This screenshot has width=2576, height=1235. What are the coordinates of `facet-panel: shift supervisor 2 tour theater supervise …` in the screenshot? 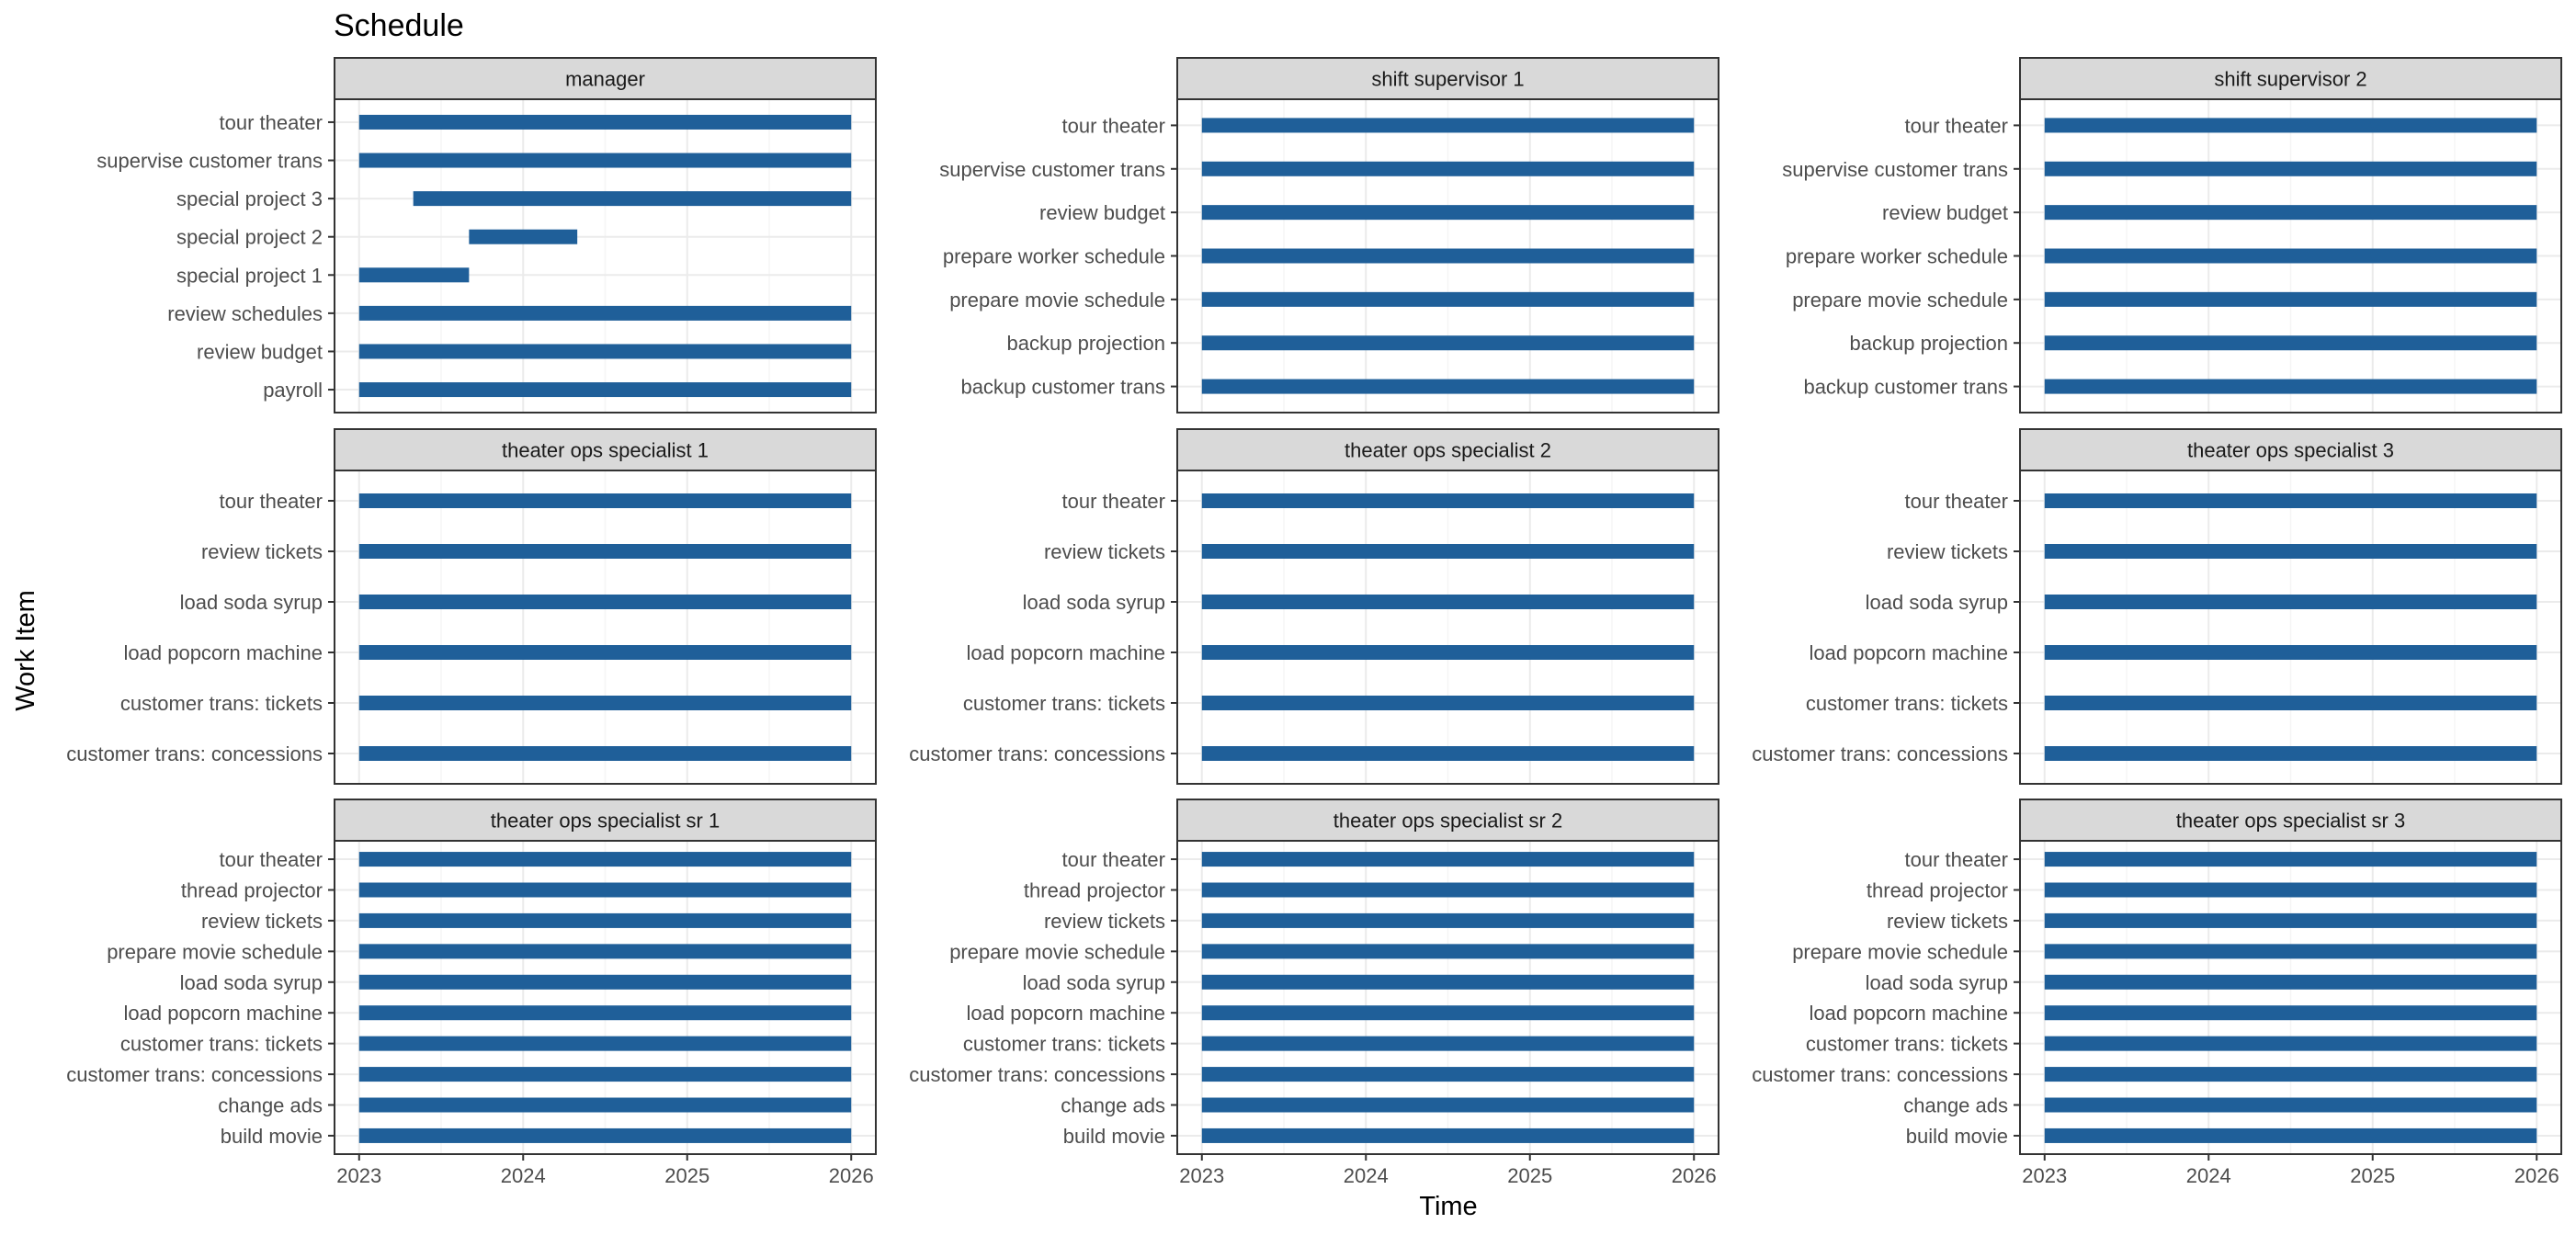 It's located at (2172, 235).